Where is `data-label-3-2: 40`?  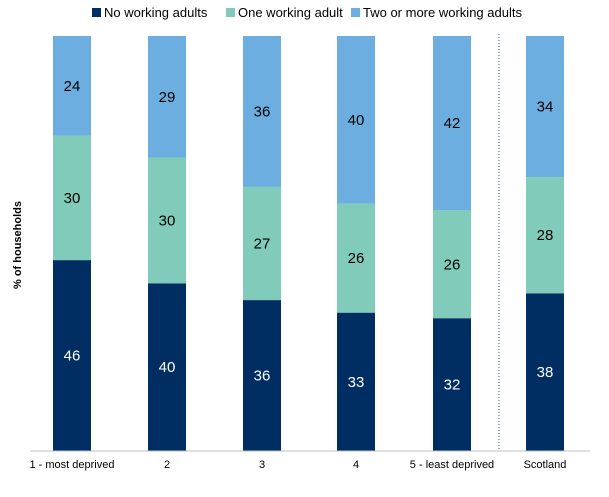 data-label-3-2: 40 is located at coordinates (356, 120).